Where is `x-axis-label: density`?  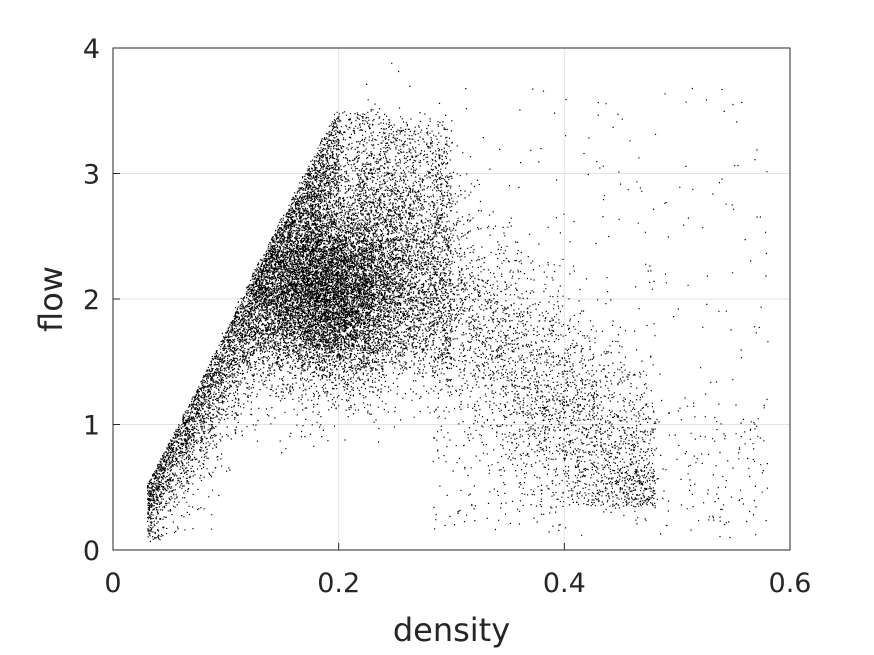 x-axis-label: density is located at coordinates (451, 630).